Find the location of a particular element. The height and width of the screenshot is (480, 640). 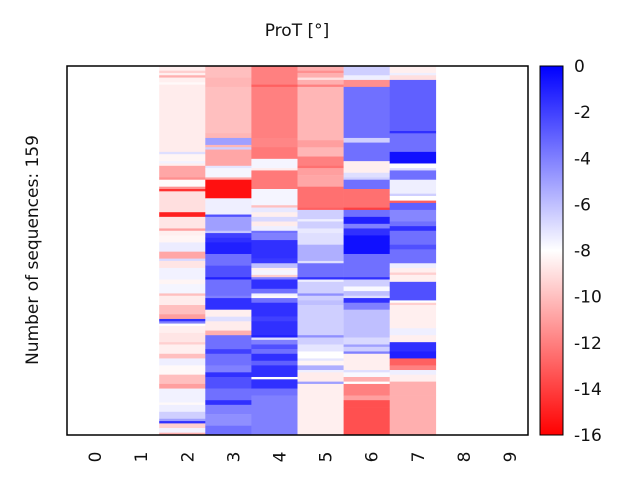

colorbar-tick-label: -12 is located at coordinates (588, 344).